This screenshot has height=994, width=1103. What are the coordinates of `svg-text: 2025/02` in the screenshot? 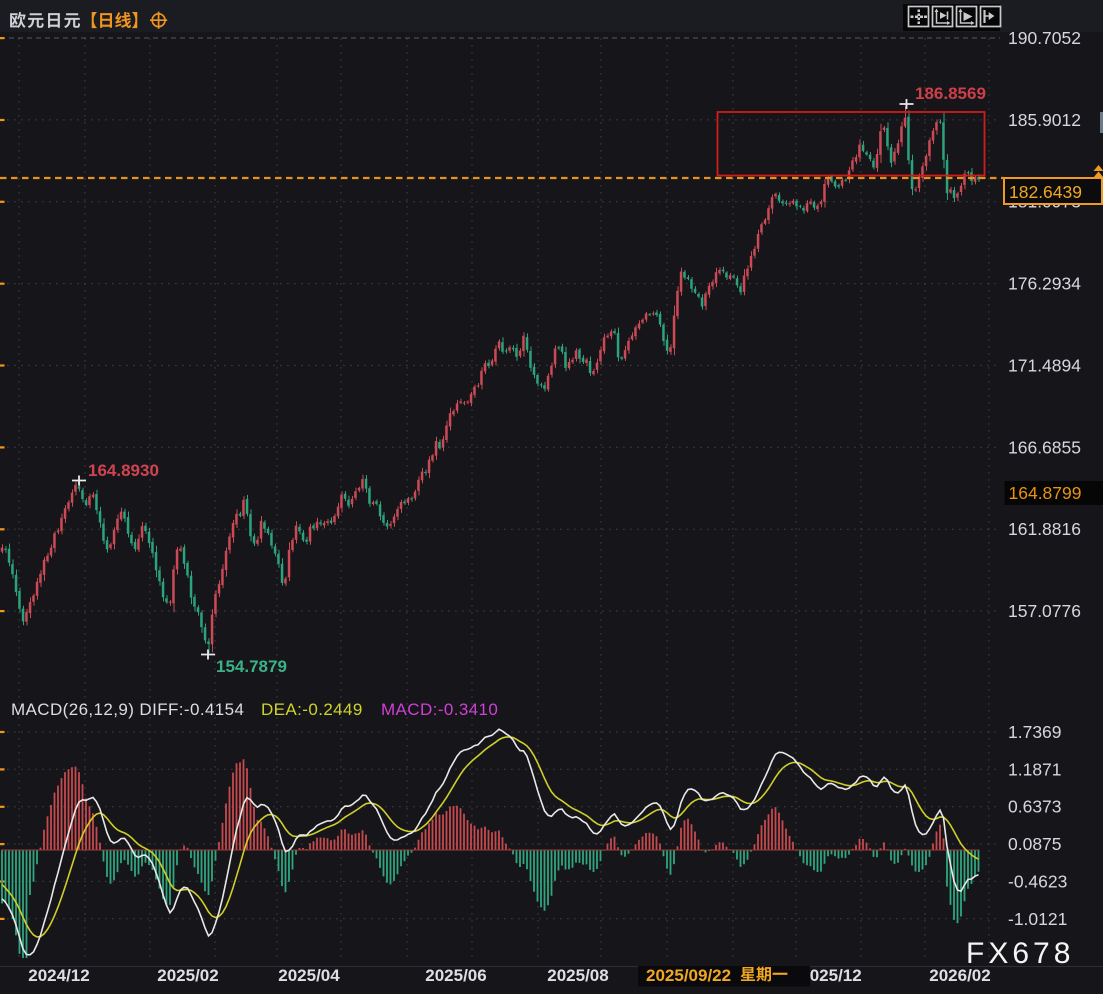 It's located at (187, 975).